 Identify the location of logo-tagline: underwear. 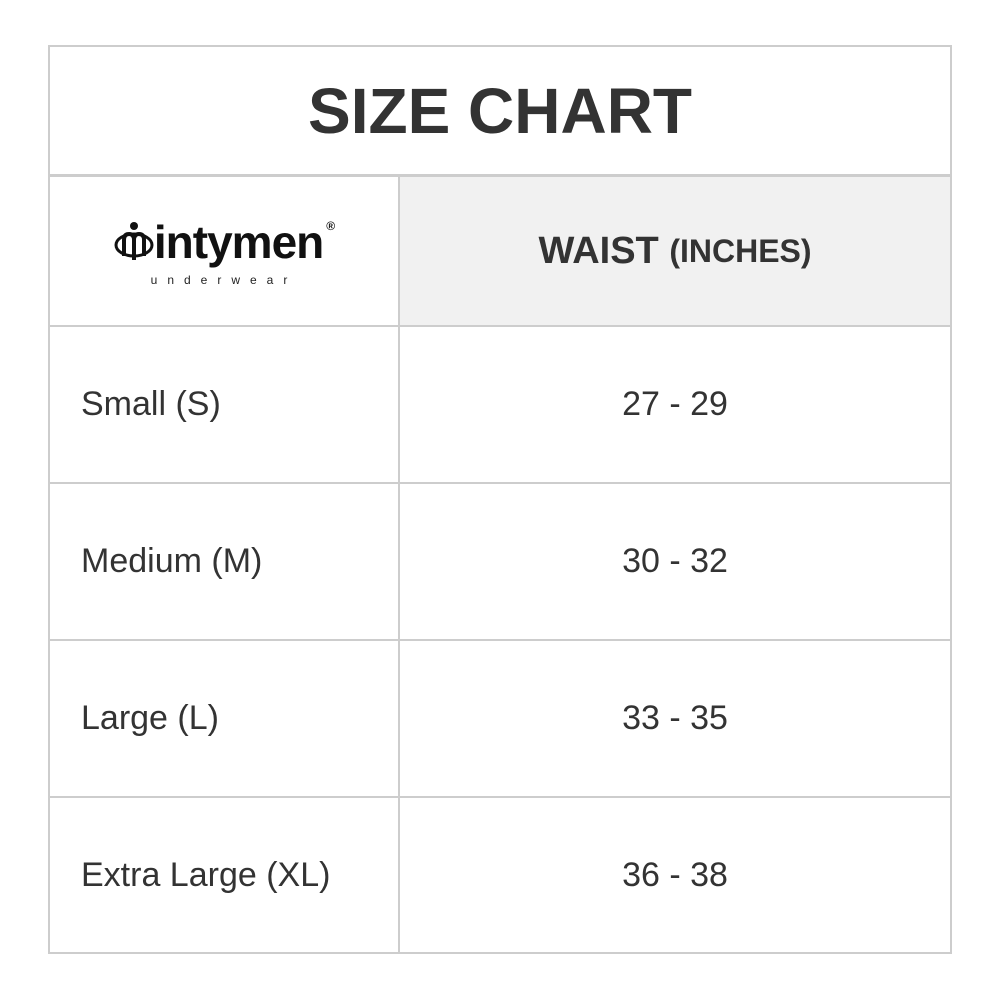
(224, 280).